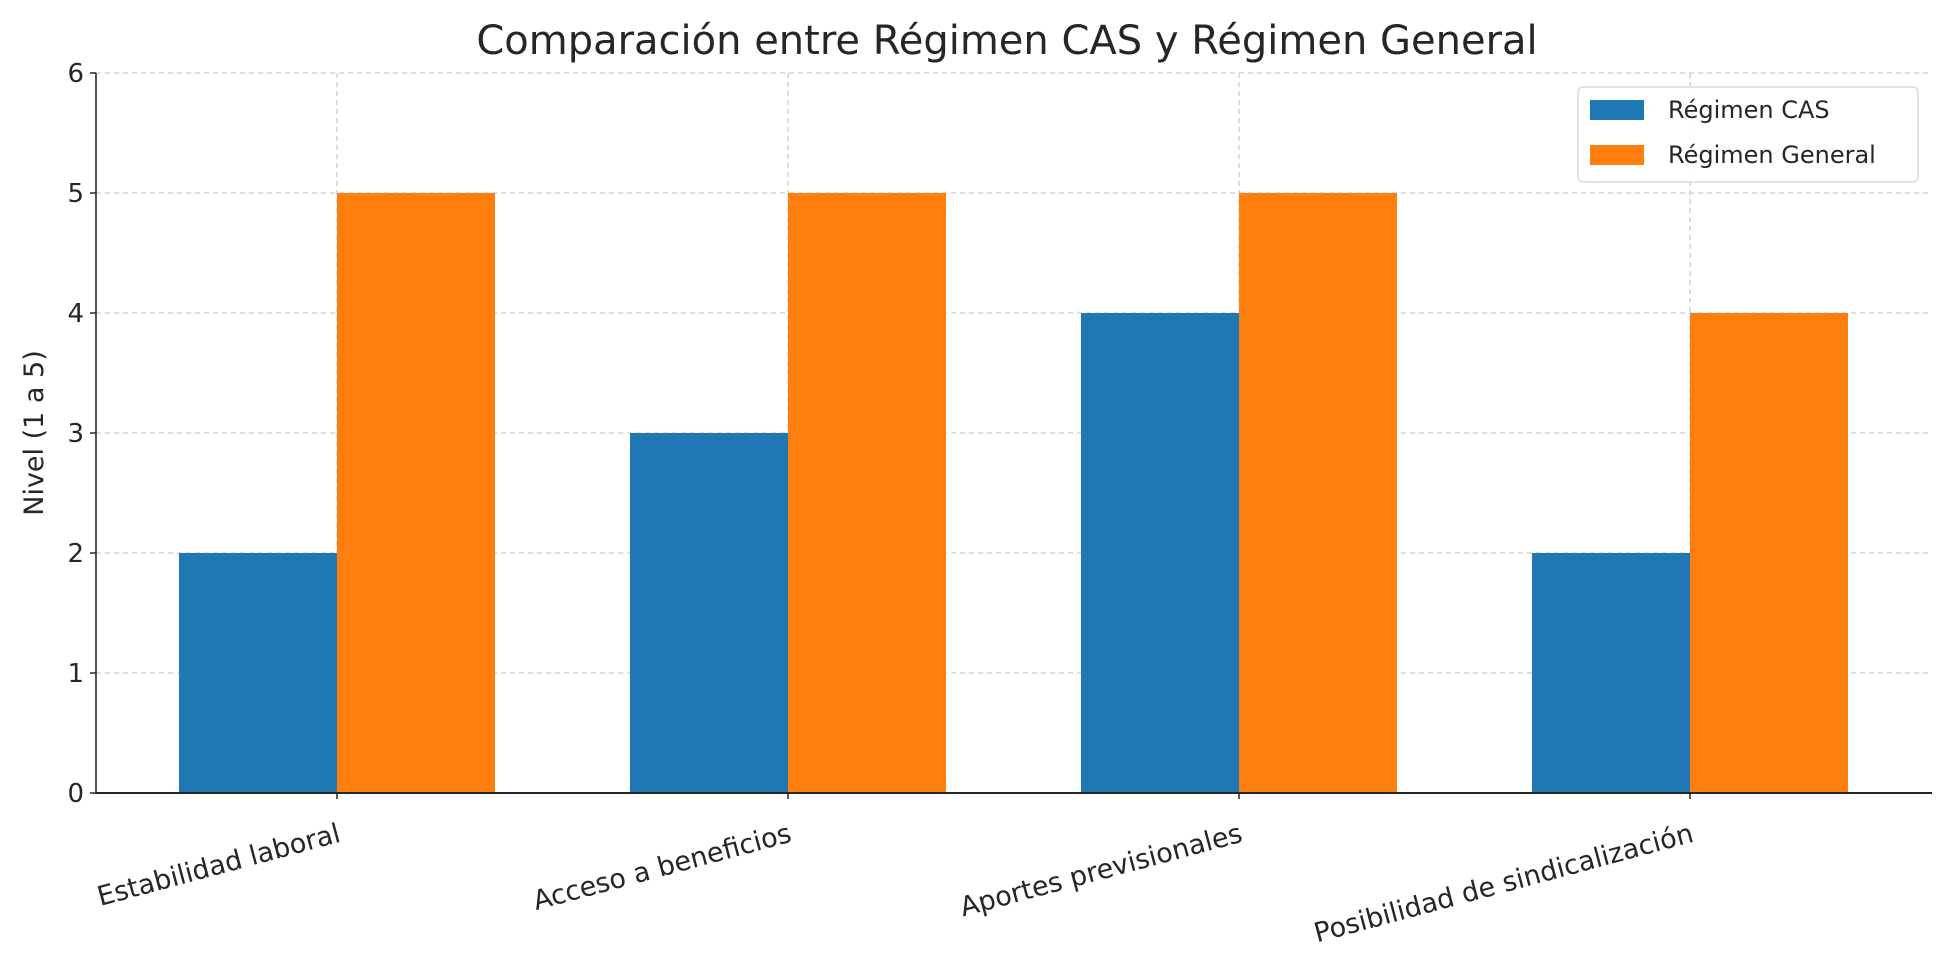  What do you see at coordinates (75, 314) in the screenshot?
I see `y-tick-label: 4` at bounding box center [75, 314].